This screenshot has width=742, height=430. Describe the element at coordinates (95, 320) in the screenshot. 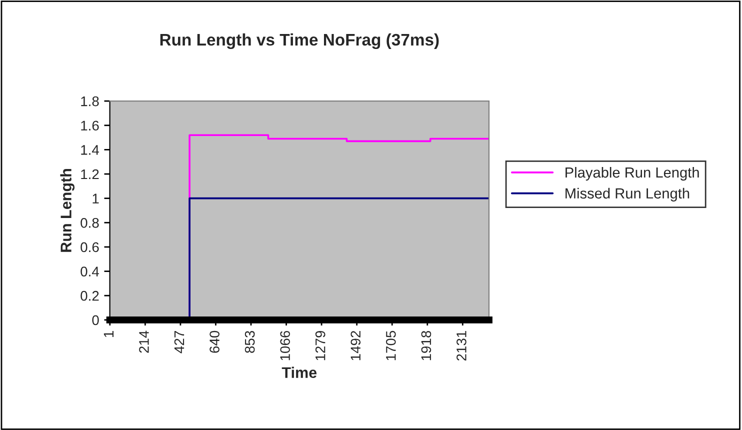

I see `y-tick-label: 0` at that location.